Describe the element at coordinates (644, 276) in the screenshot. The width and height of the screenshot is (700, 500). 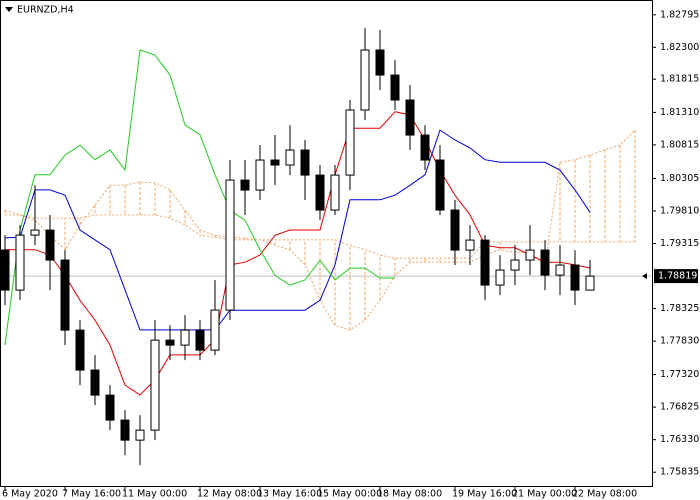
I see `last-price-marker` at that location.